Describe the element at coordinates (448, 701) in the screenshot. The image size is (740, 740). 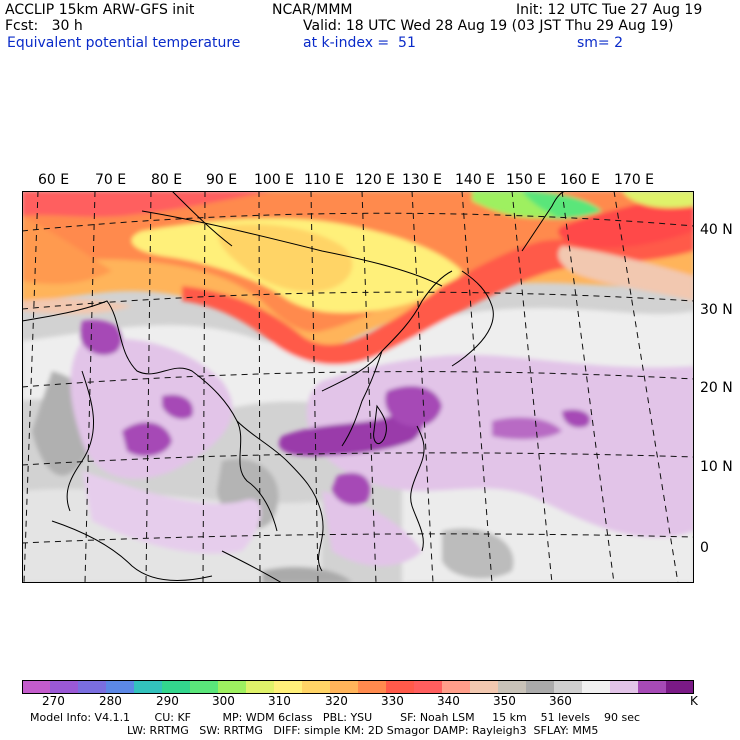
I see `colorbar-label: 340` at that location.